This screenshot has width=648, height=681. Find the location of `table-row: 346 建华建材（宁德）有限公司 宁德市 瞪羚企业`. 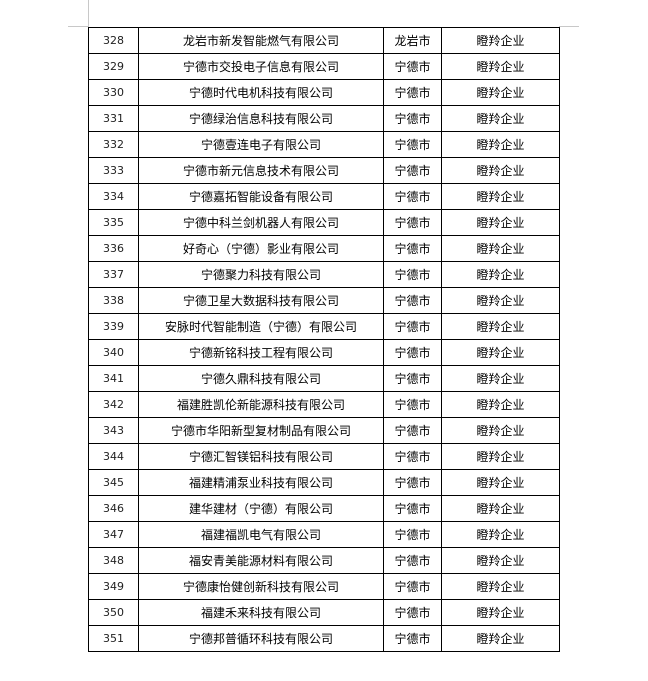

table-row: 346 建华建材（宁德）有限公司 宁德市 瞪羚企业 is located at coordinates (324, 508).